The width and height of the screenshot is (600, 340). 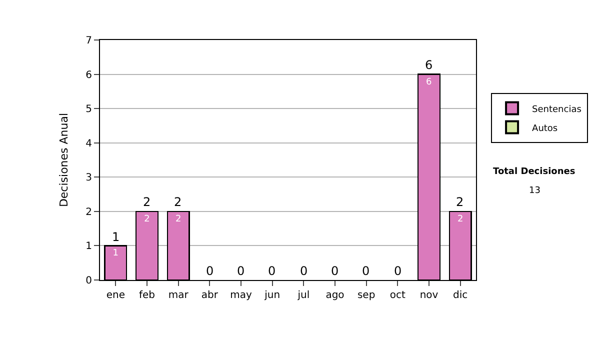 I want to click on y-tick-label: 4, so click(x=89, y=144).